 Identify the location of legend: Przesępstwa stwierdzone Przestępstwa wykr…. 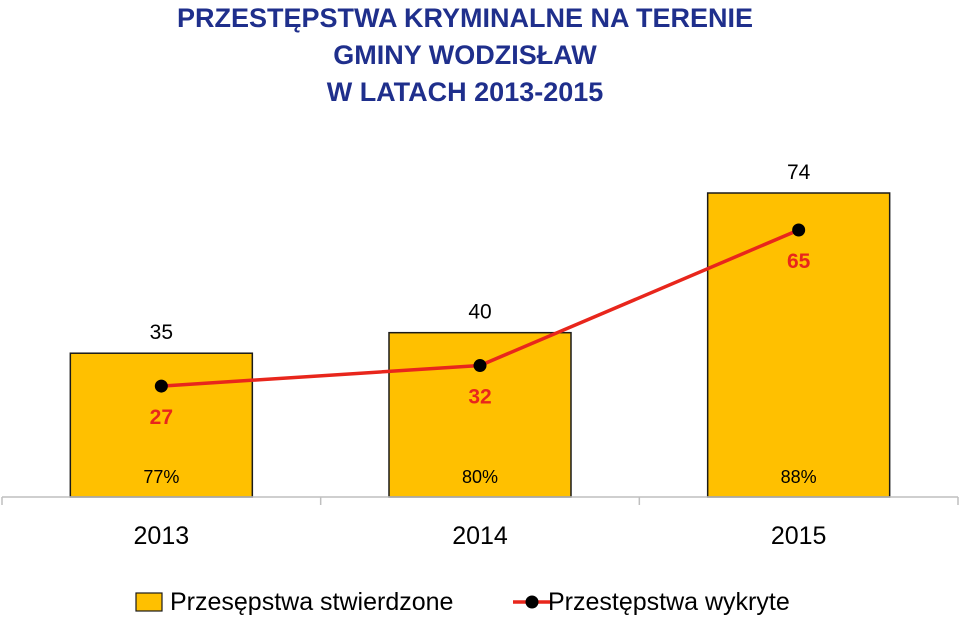
(462, 602).